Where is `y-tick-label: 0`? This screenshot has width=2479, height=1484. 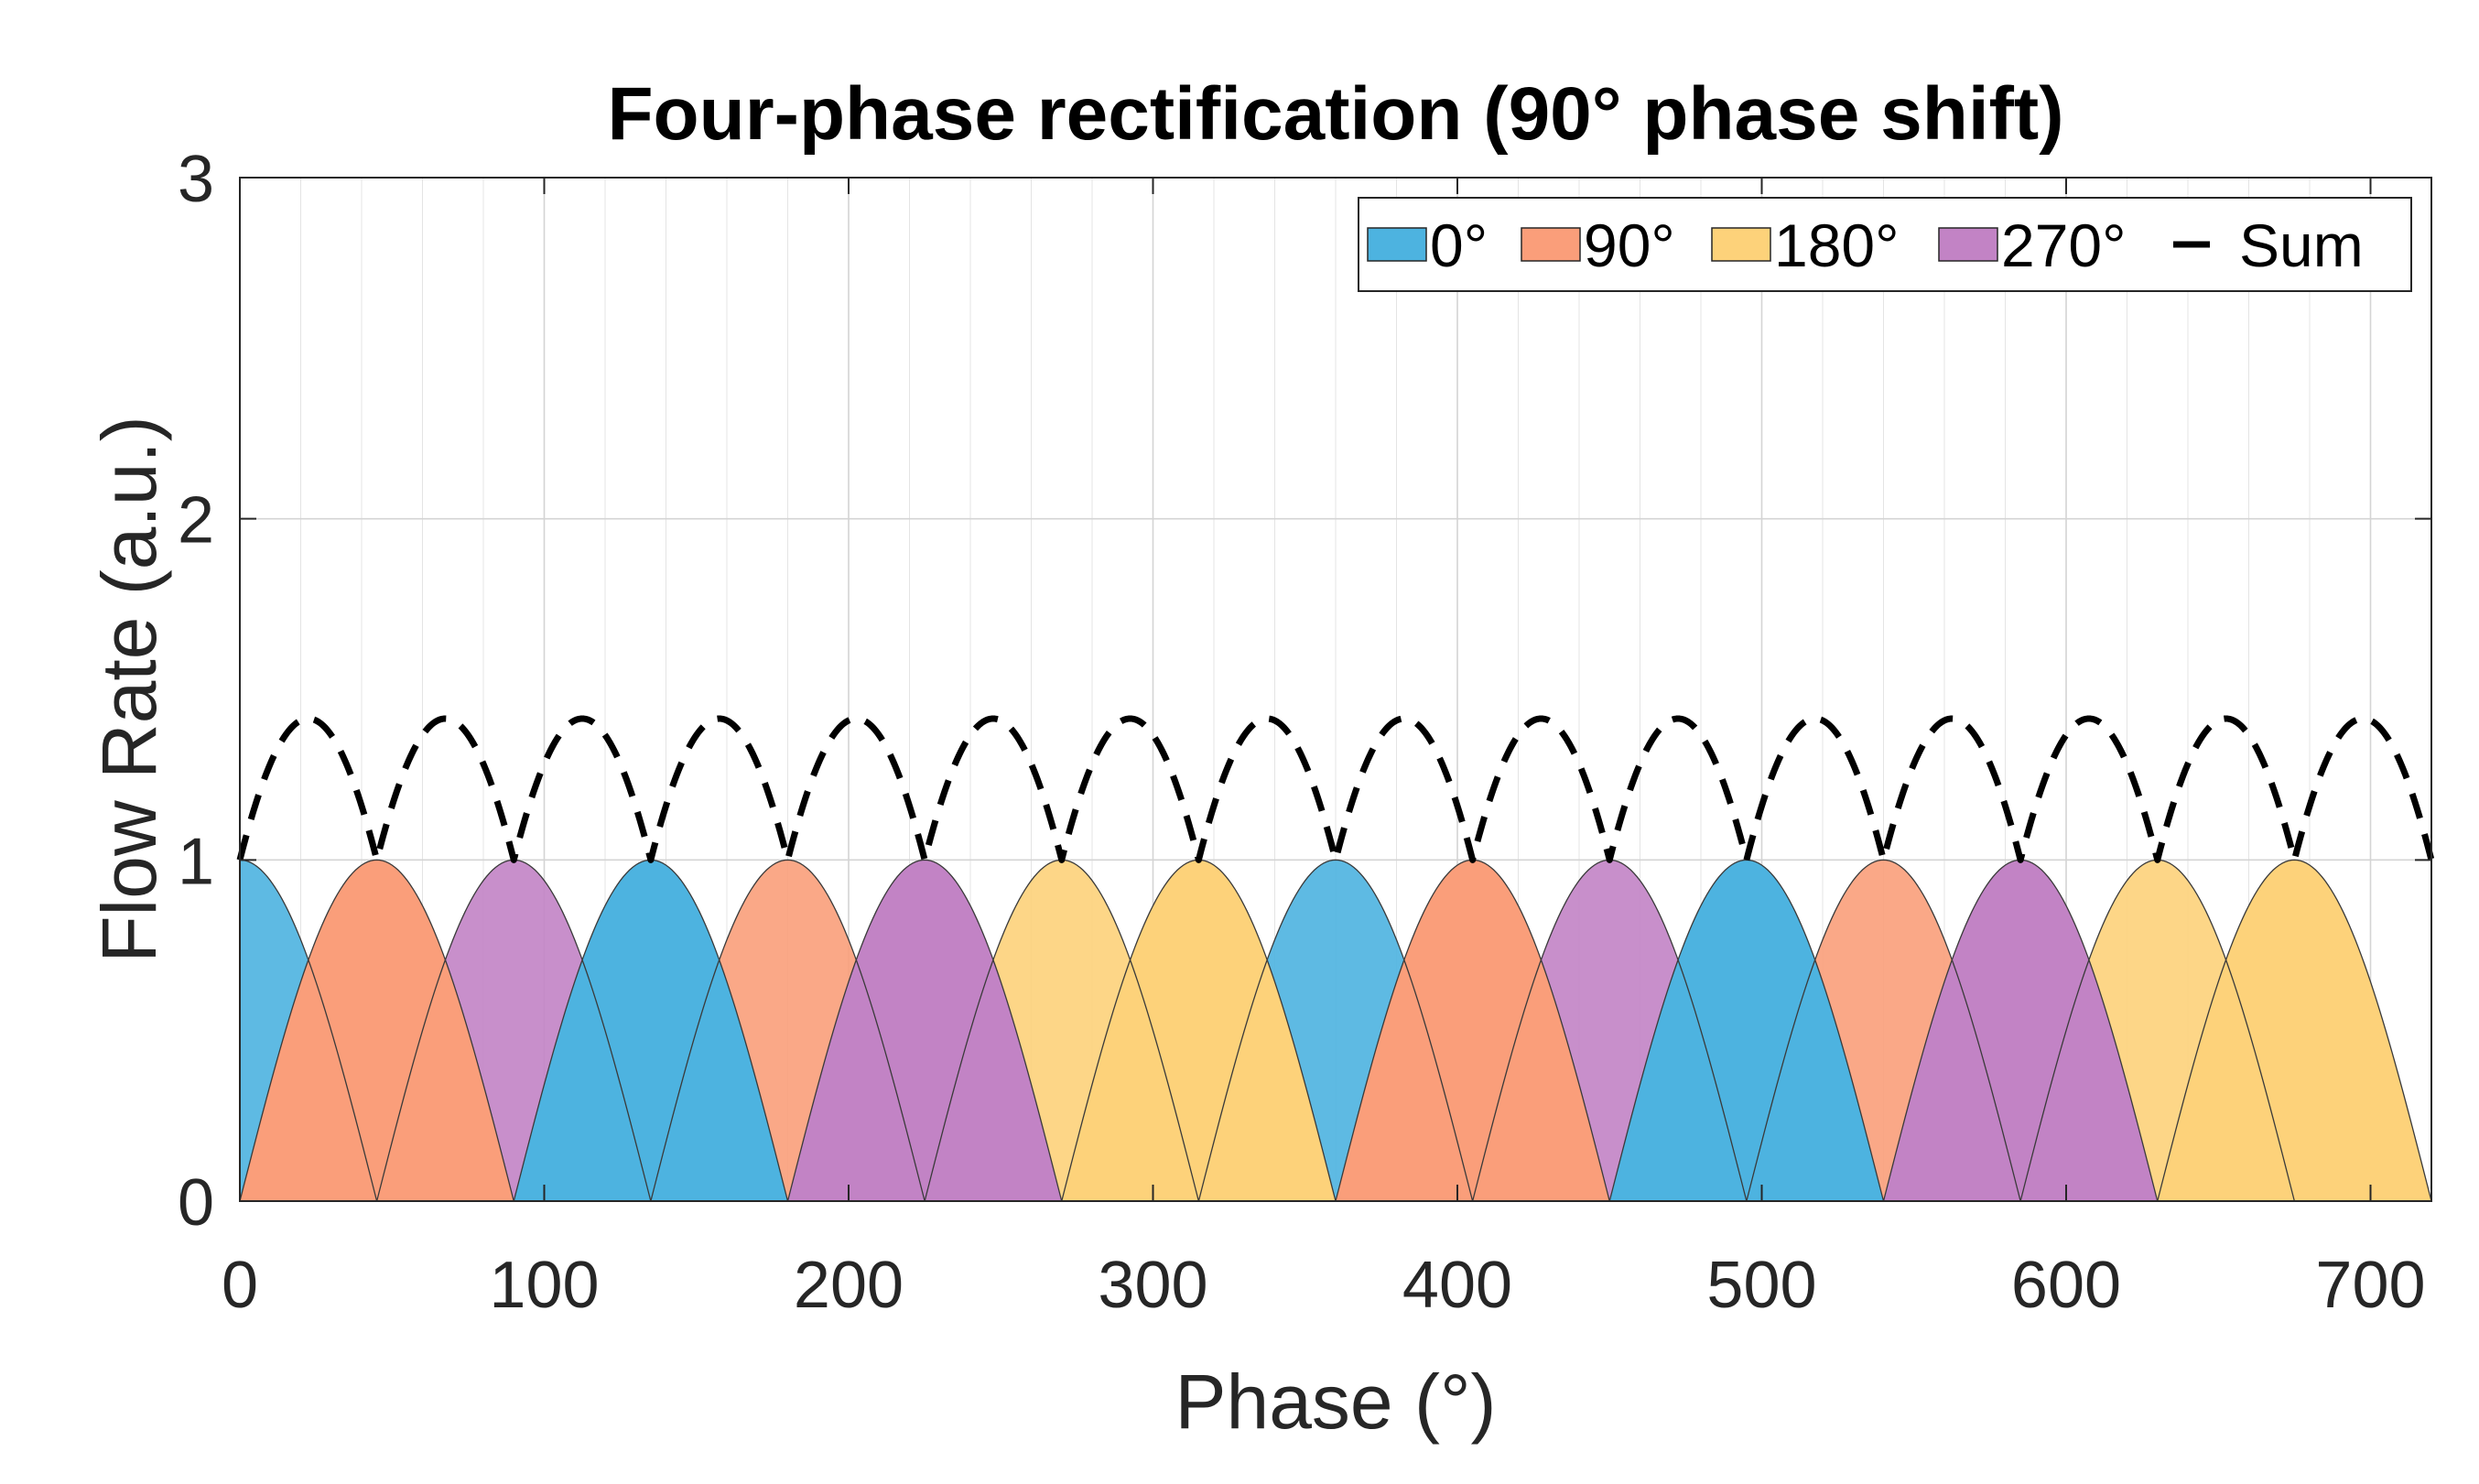
y-tick-label: 0 is located at coordinates (196, 1203).